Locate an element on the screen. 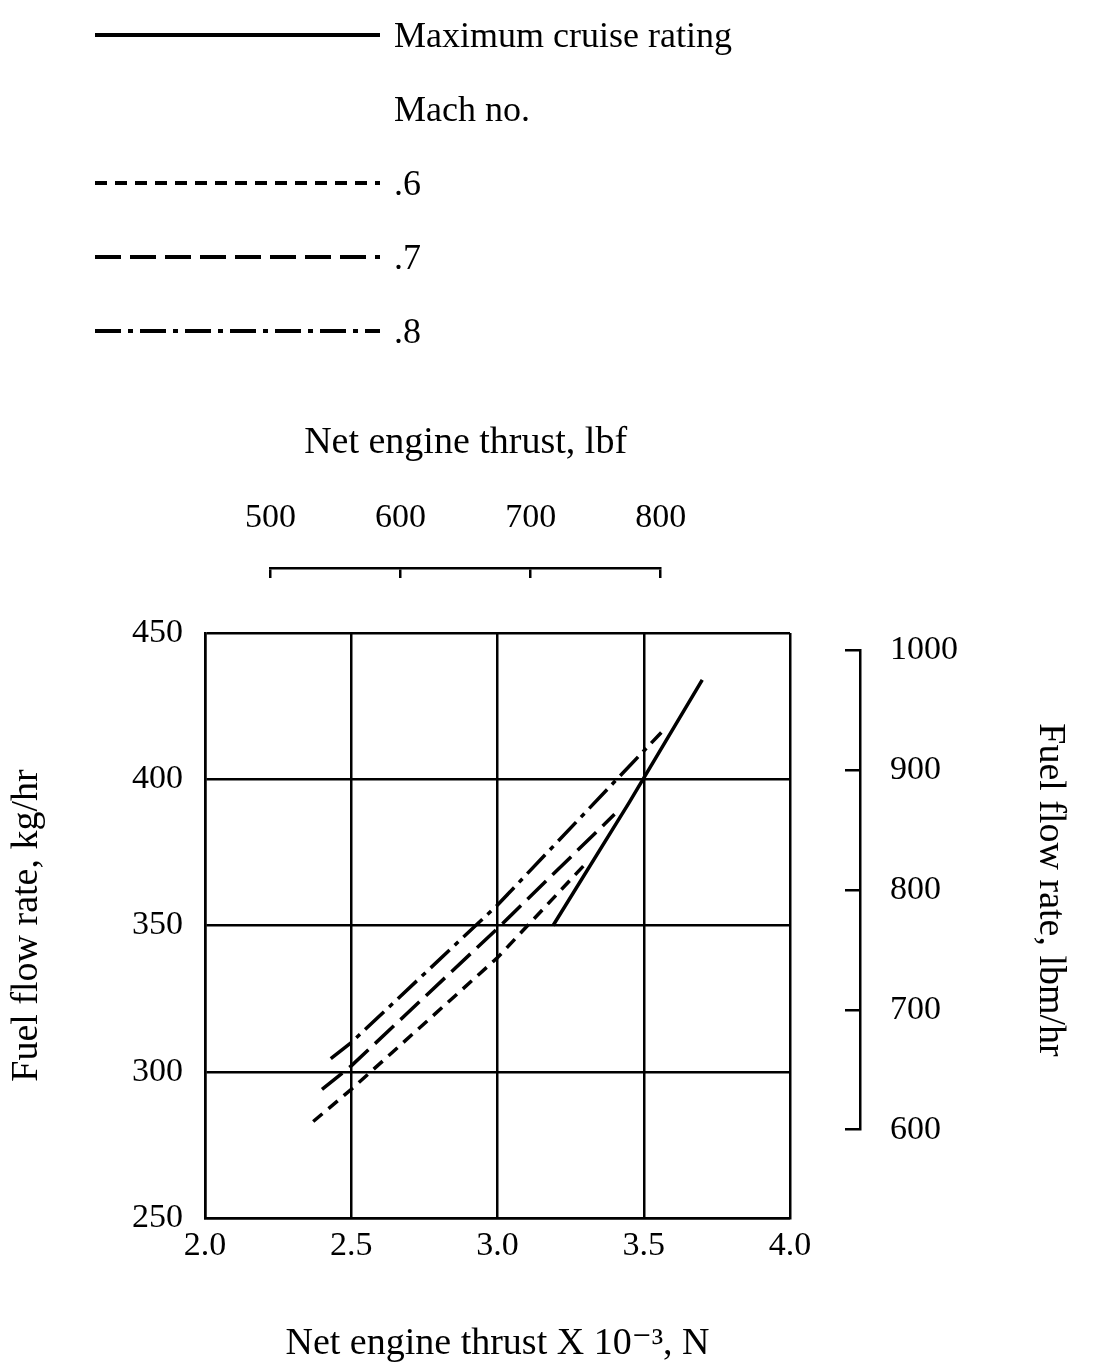  x-tick-label: 3.0 is located at coordinates (497, 1244).